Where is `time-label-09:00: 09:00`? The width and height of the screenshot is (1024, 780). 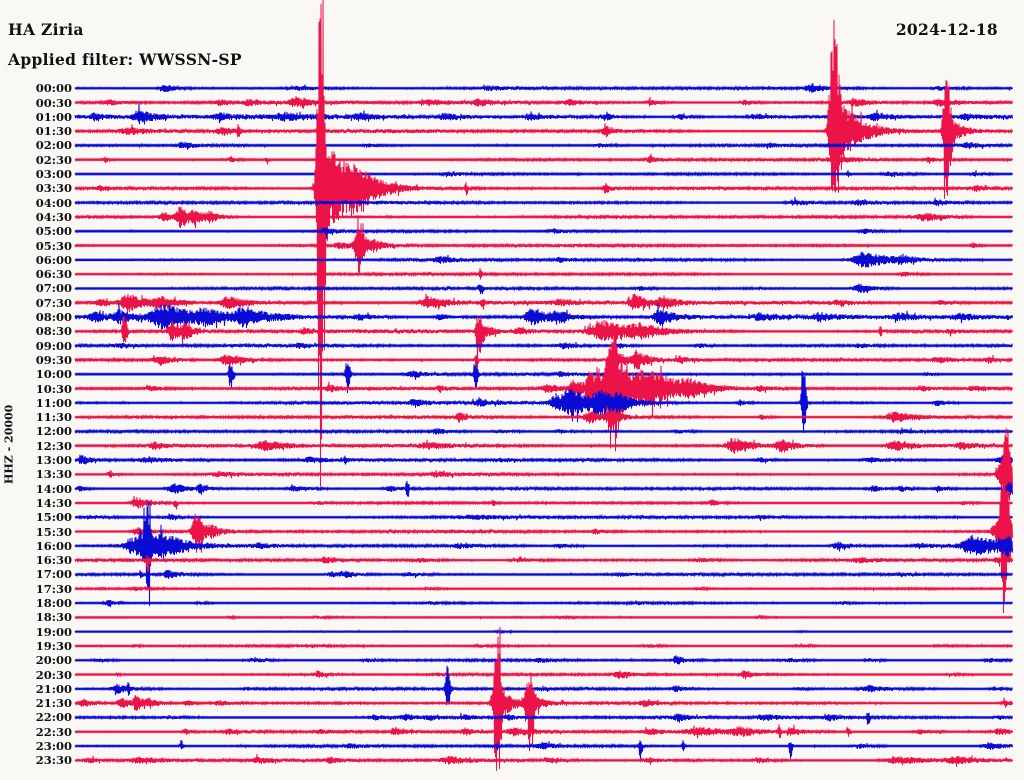
time-label-09:00: 09:00 is located at coordinates (53, 345).